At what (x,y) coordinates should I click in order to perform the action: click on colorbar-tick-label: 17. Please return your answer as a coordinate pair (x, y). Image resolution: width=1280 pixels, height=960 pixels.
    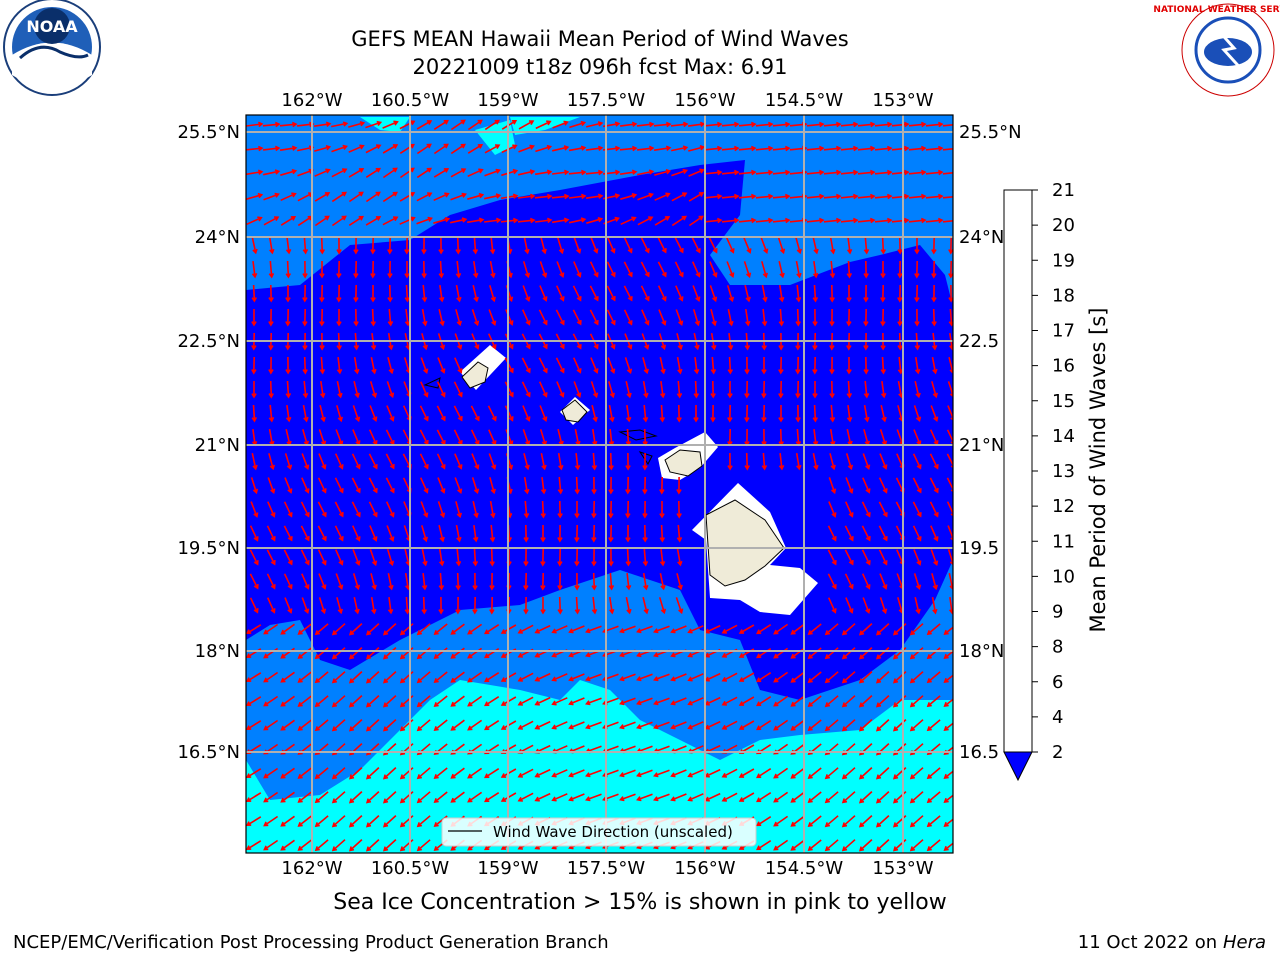
    Looking at the image, I should click on (1063, 331).